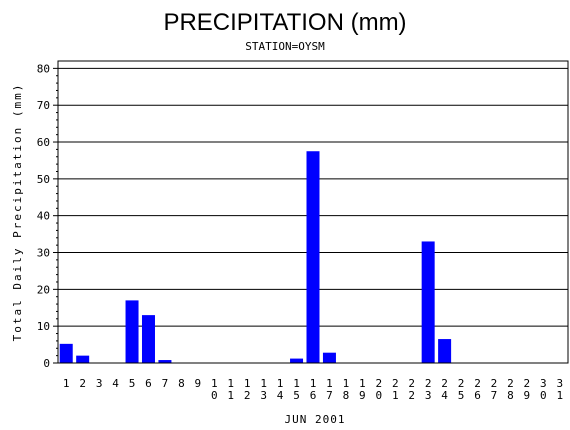  Describe the element at coordinates (43, 105) in the screenshot. I see `y-tick-label: 70` at that location.